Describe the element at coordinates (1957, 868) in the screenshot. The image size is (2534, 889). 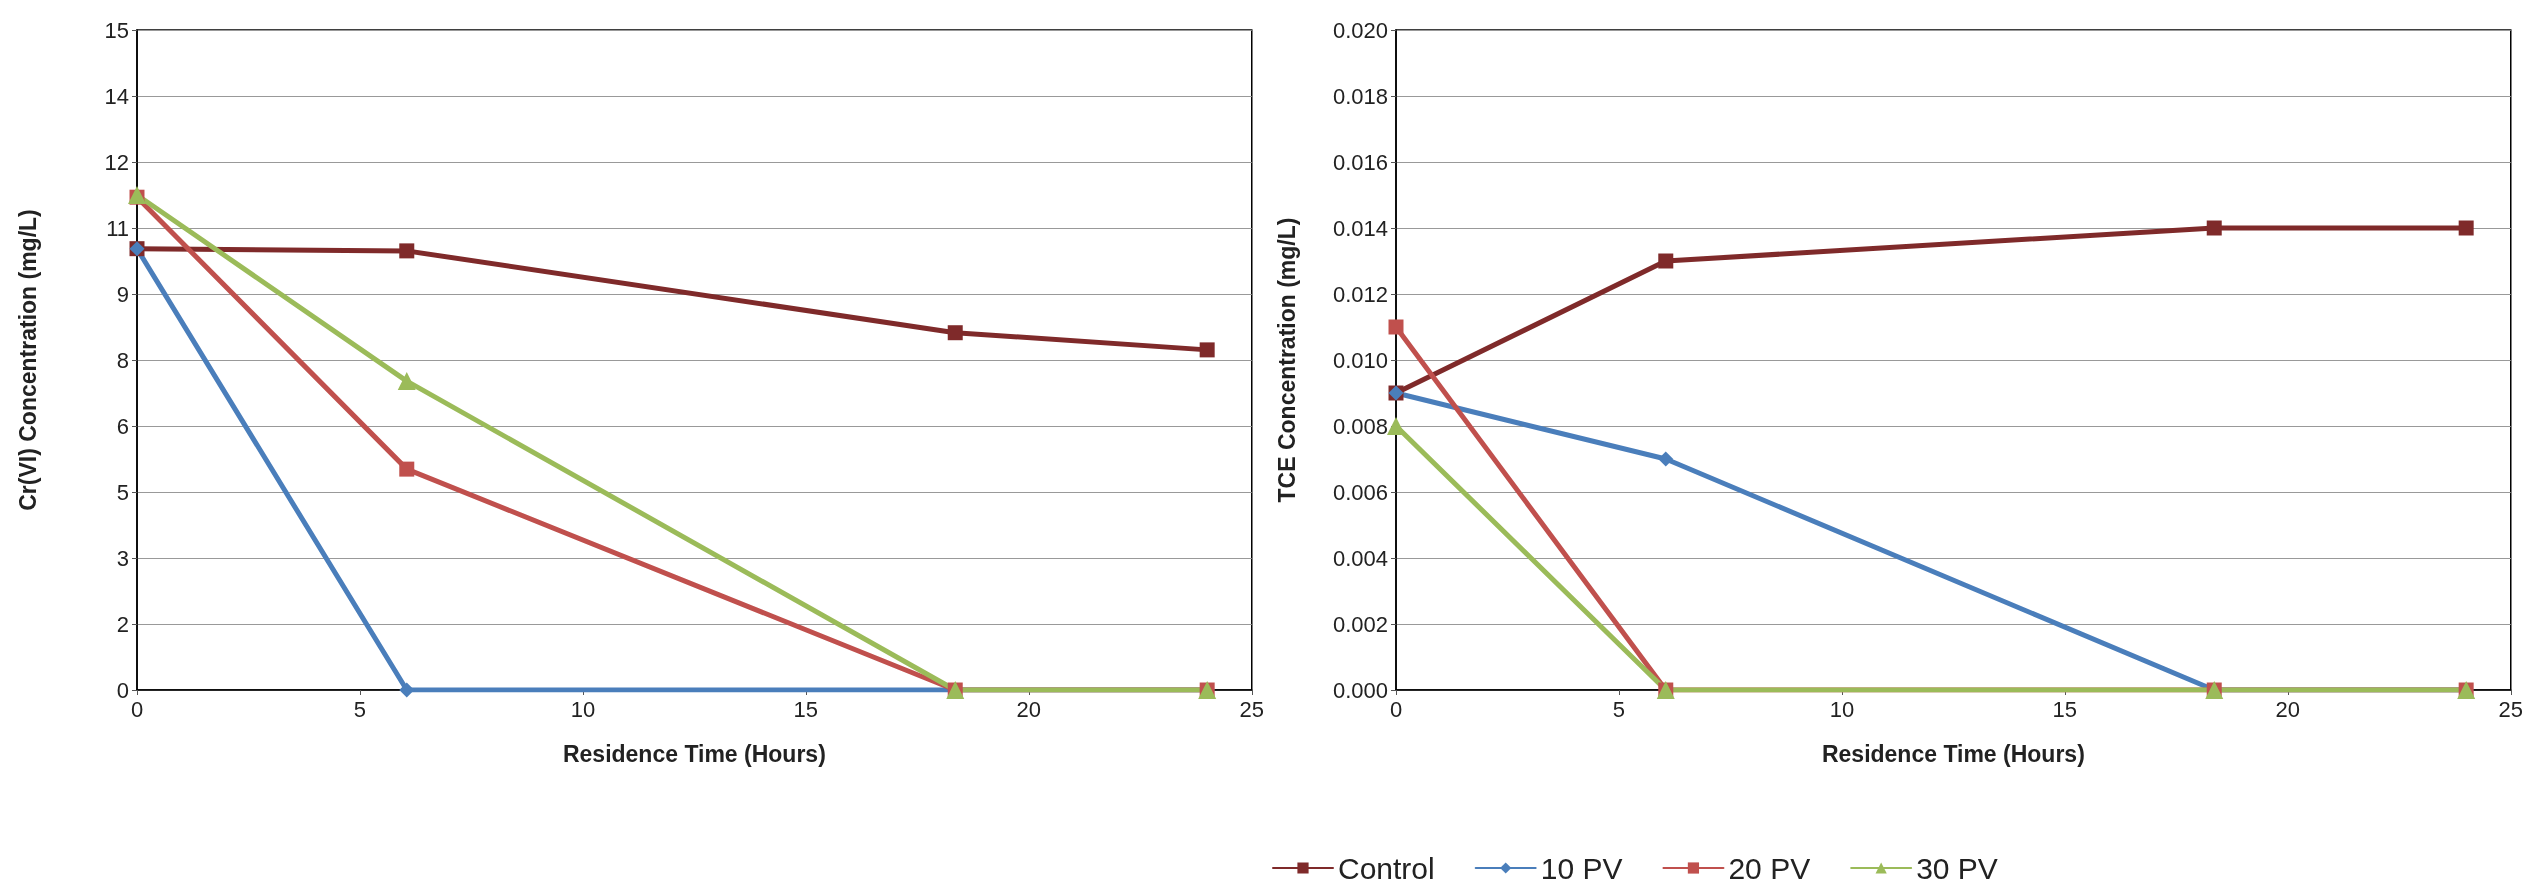
I see `legend-label: 30 PV` at that location.